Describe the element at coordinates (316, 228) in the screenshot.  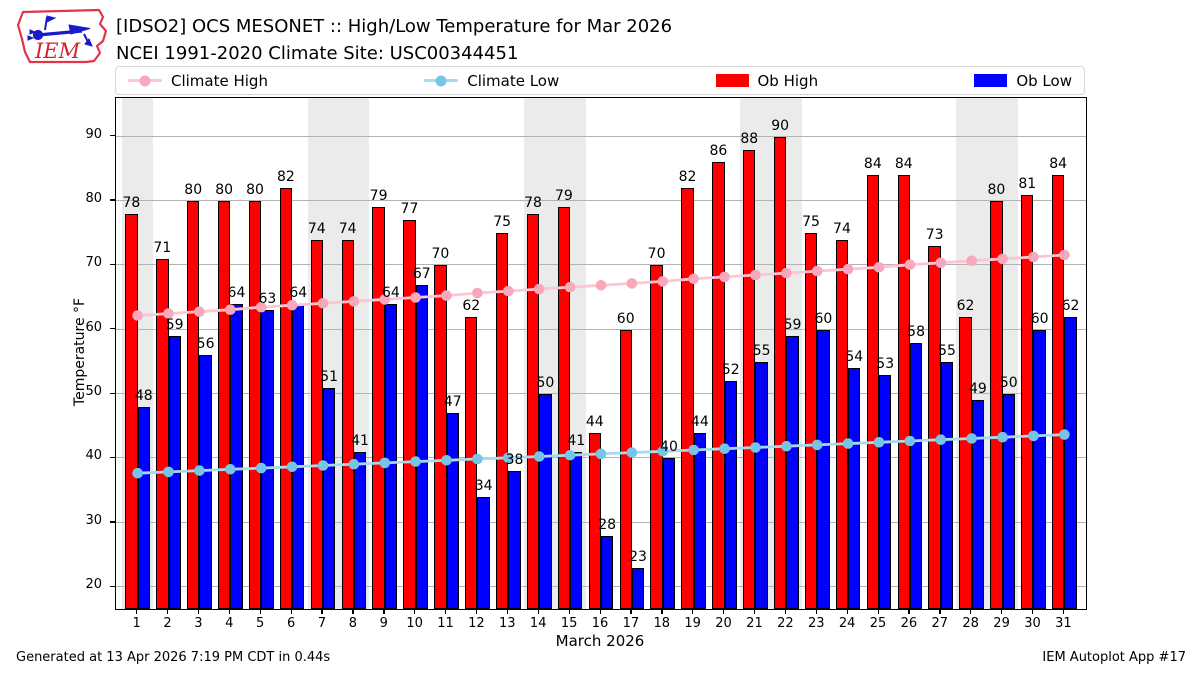
I see `high-value-label: 74` at that location.